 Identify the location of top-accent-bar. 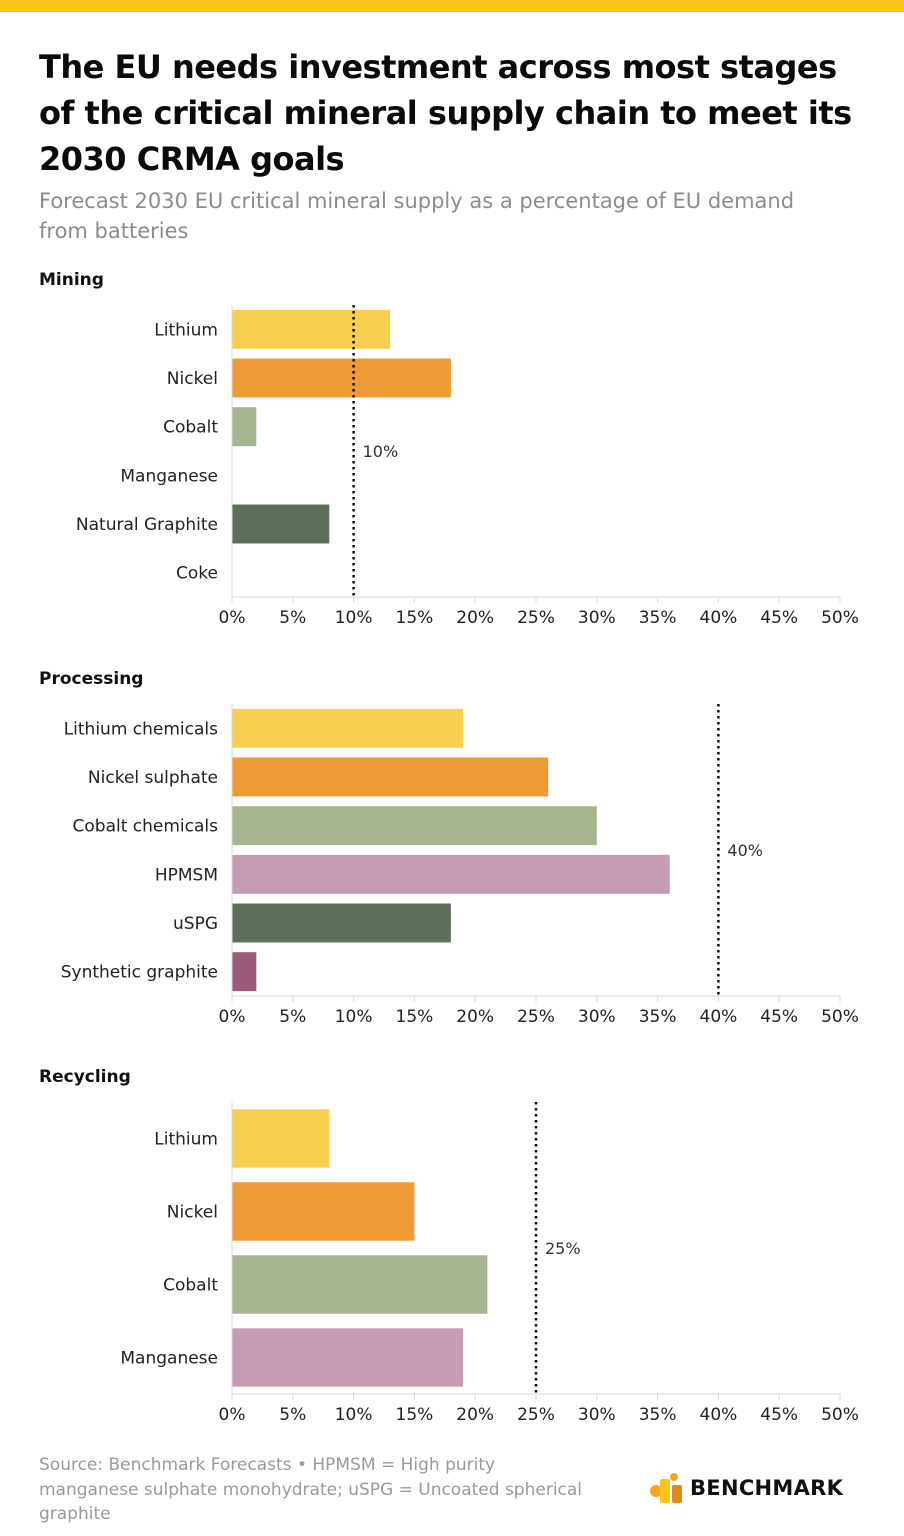
(452, 6).